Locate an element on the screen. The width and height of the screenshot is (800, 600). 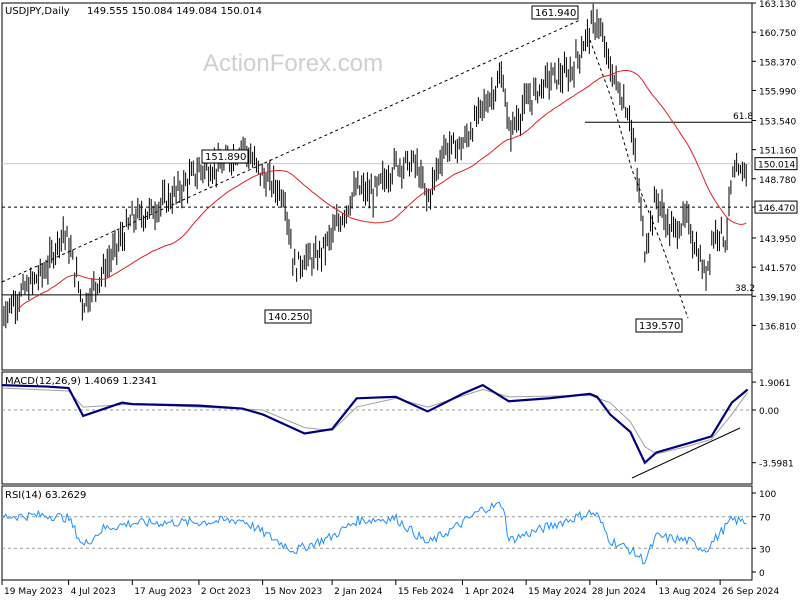
chart-ohlc: 149.555 150.084 149.084 150.014 is located at coordinates (174, 11).